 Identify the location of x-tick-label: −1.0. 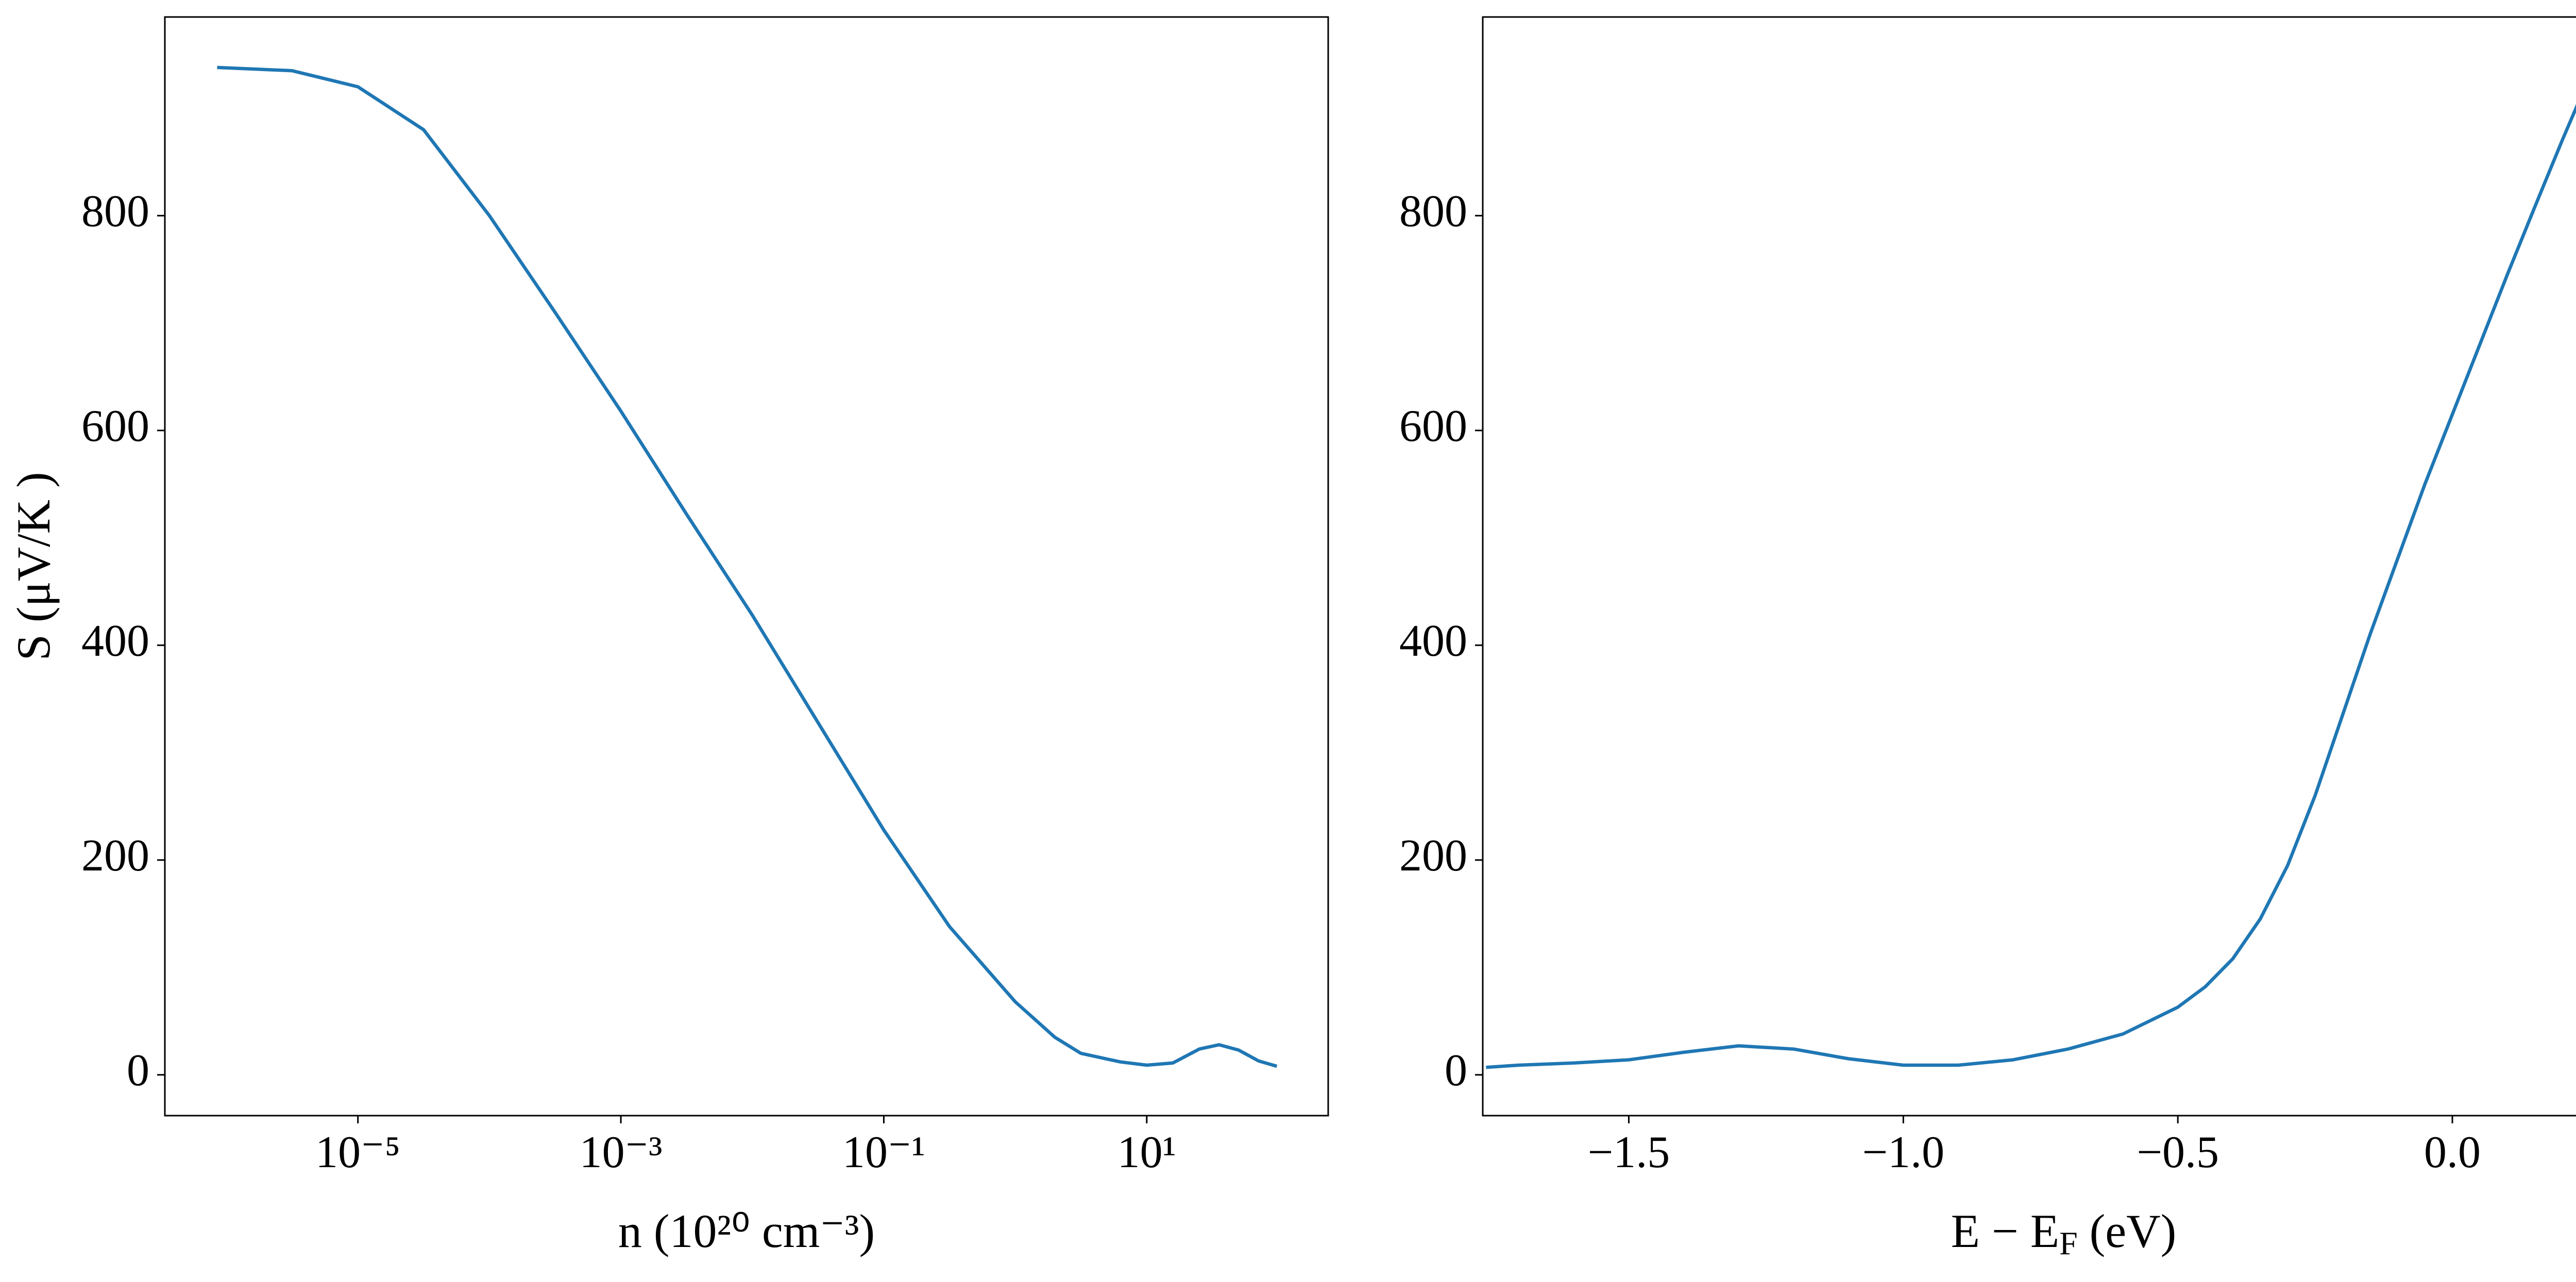
(1903, 1152).